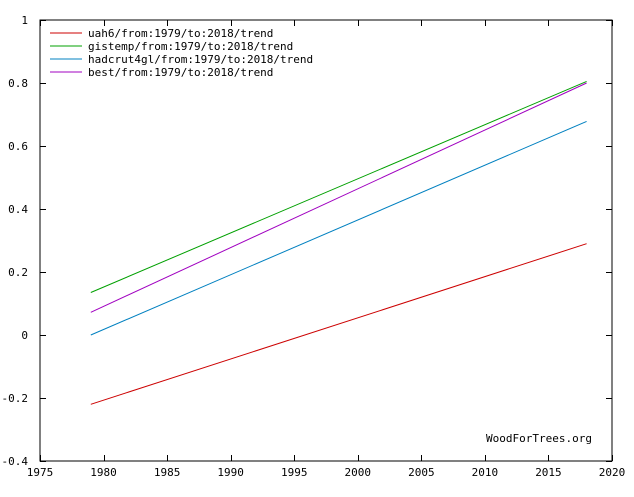 This screenshot has height=497, width=634. Describe the element at coordinates (18, 83) in the screenshot. I see `y-tick-label: 0.8` at that location.